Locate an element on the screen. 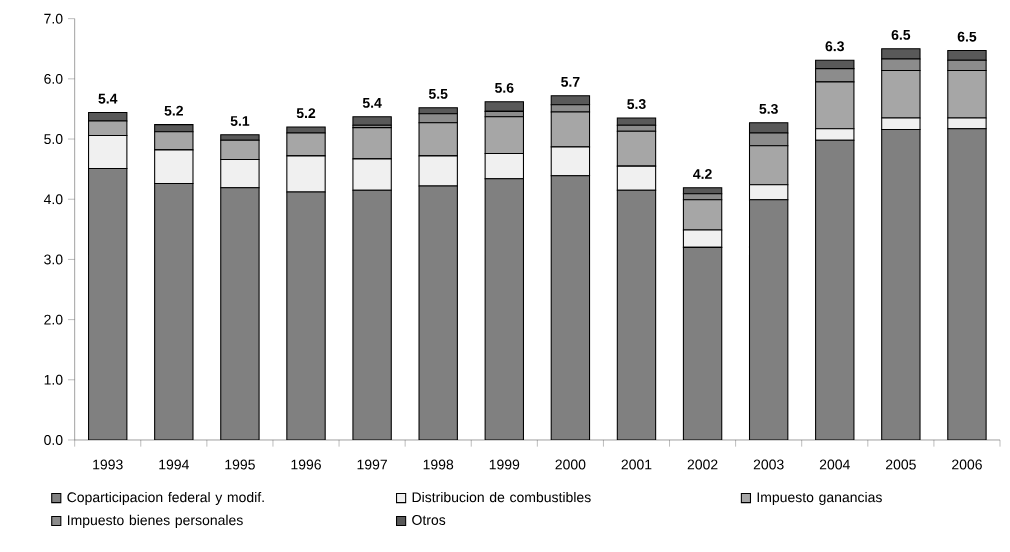  legend-label: Impuesto bienes personales is located at coordinates (155, 521).